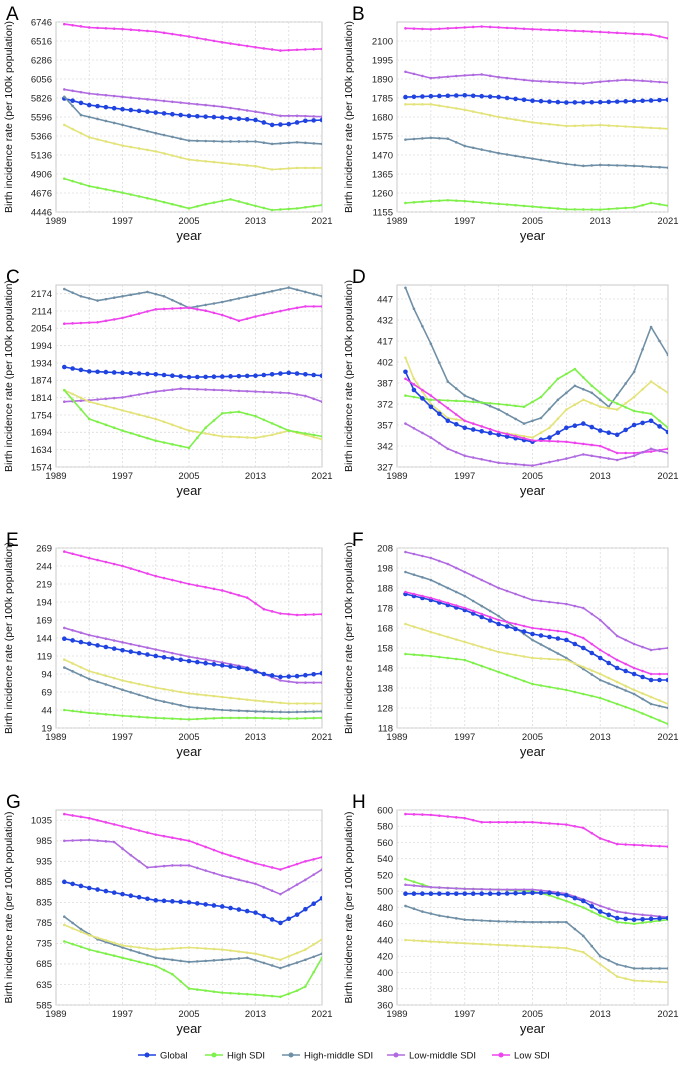 The image size is (685, 1071). What do you see at coordinates (535, 637) in the screenshot?
I see `series-global` at bounding box center [535, 637].